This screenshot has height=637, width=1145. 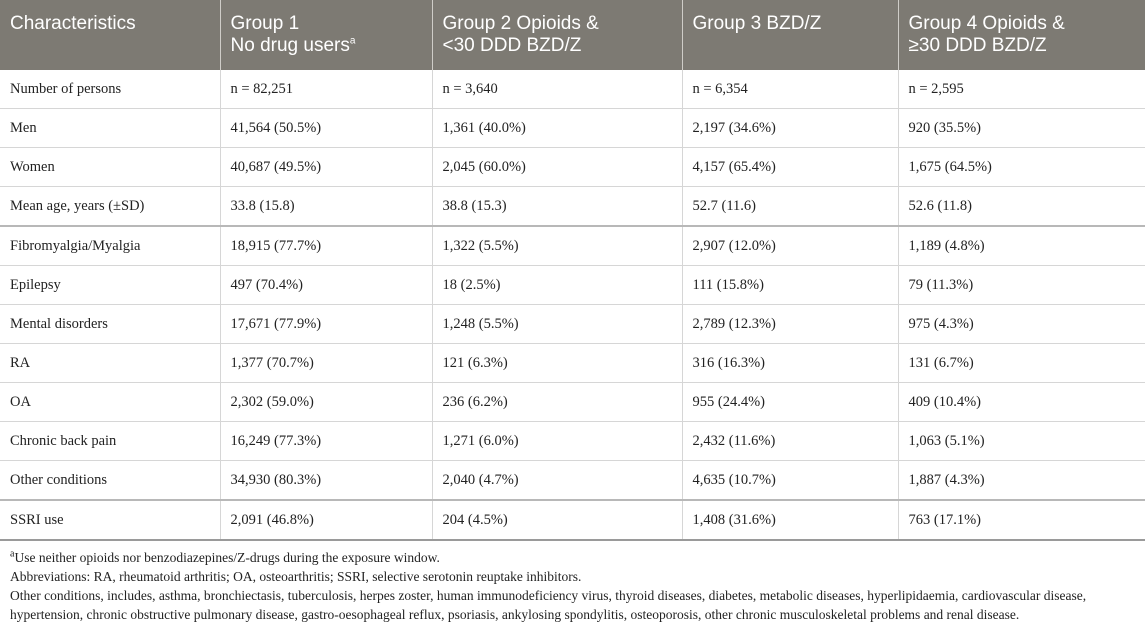 What do you see at coordinates (986, 23) in the screenshot?
I see `header-line: Group 4 Opioids &` at bounding box center [986, 23].